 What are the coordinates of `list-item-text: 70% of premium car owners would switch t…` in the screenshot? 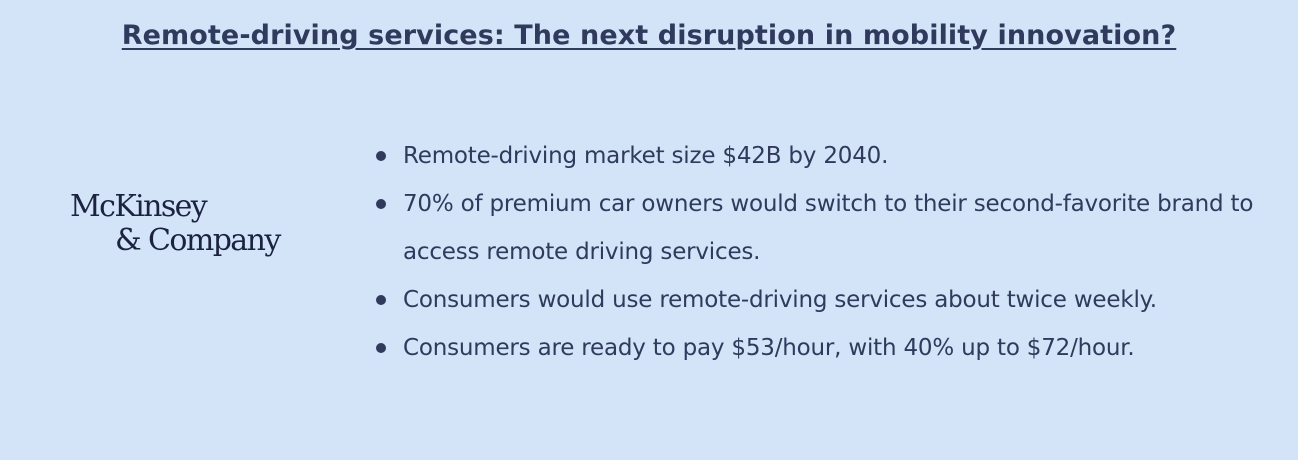 It's located at (828, 228).